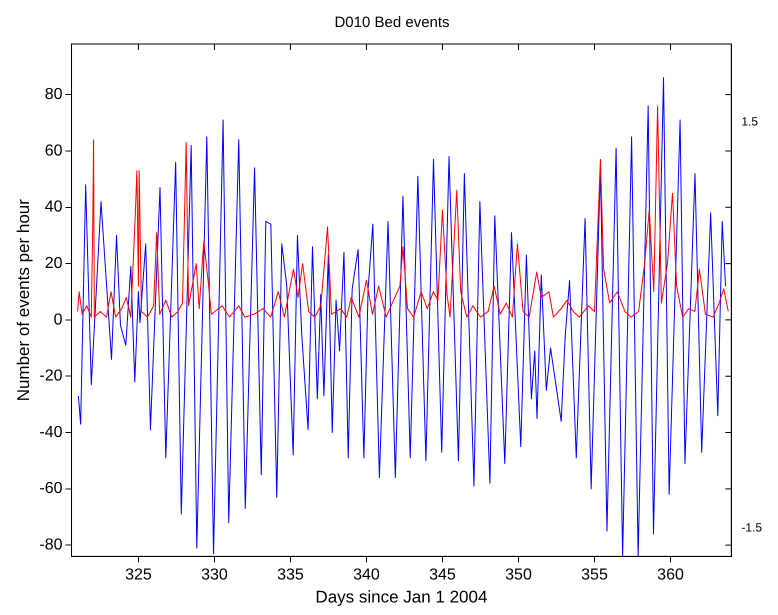  What do you see at coordinates (58, 319) in the screenshot?
I see `y-tick-label: 0` at bounding box center [58, 319].